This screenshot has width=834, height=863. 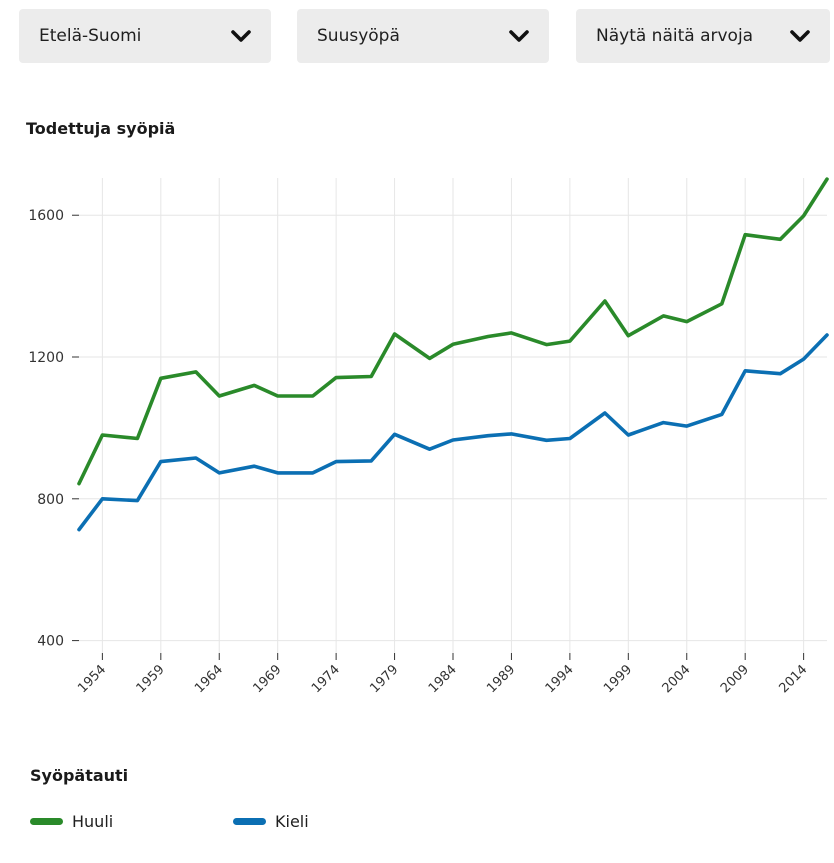 What do you see at coordinates (675, 36) in the screenshot?
I see `values-dropdown-label: Näytä näitä arvoja` at bounding box center [675, 36].